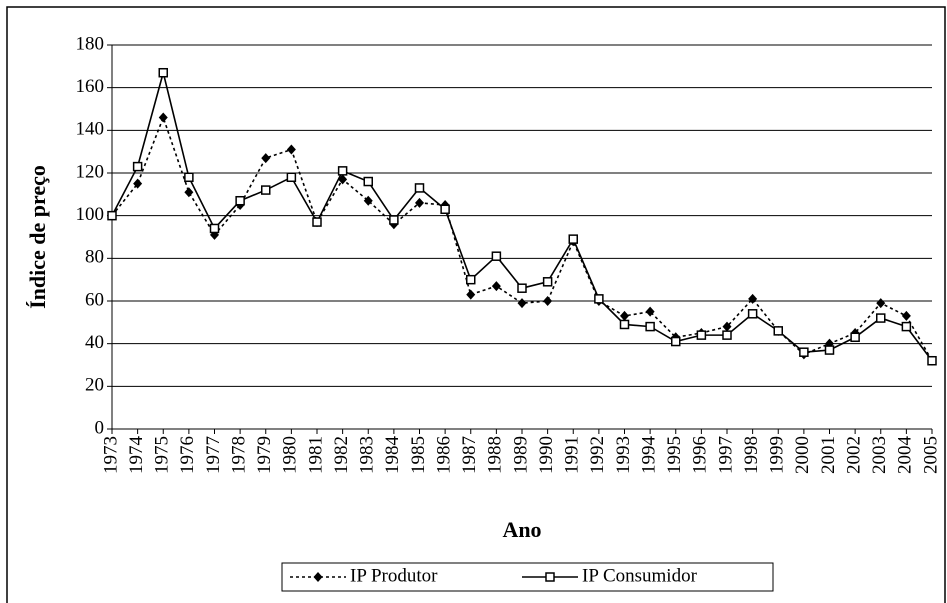 The image size is (947, 603). What do you see at coordinates (674, 455) in the screenshot?
I see `x-tick-label: 1995` at bounding box center [674, 455].